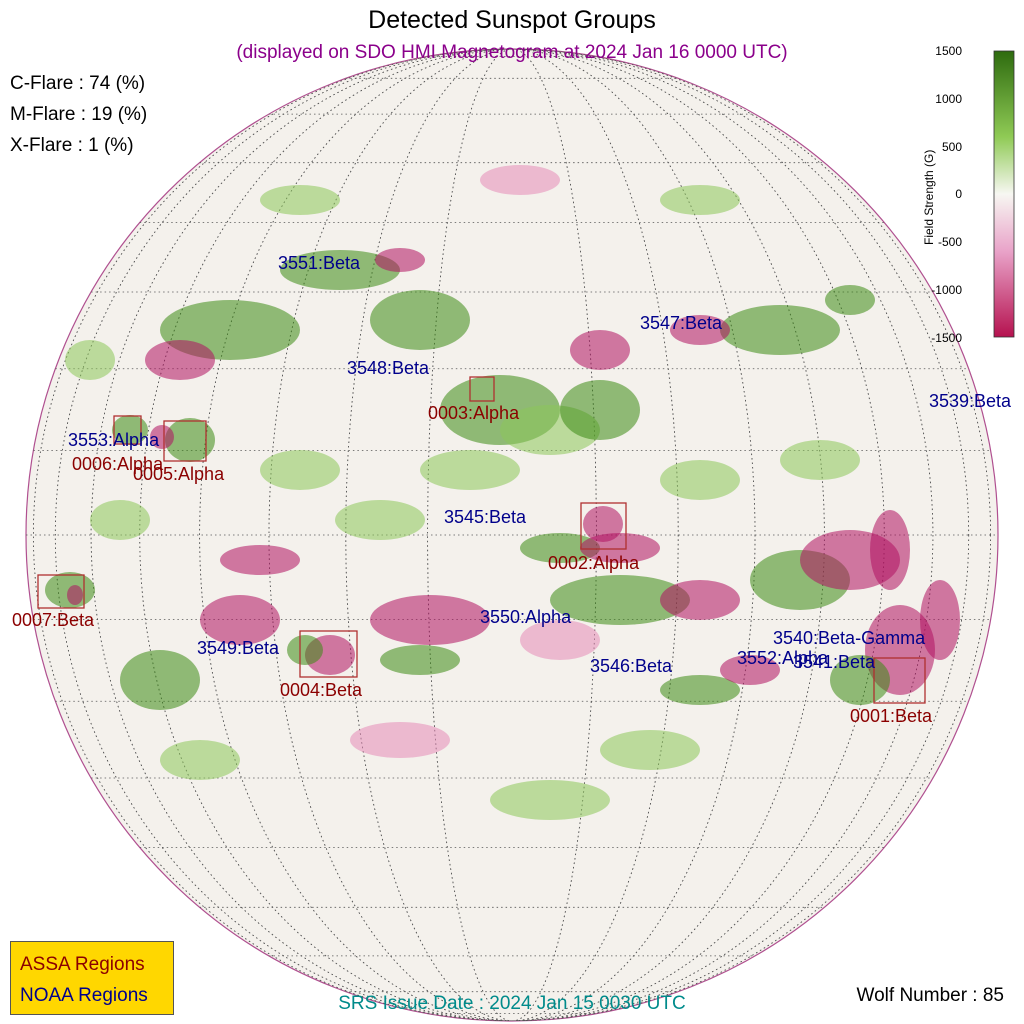 This screenshot has width=1024, height=1024. What do you see at coordinates (946, 290) in the screenshot?
I see `colorbar-tick: -1000` at bounding box center [946, 290].